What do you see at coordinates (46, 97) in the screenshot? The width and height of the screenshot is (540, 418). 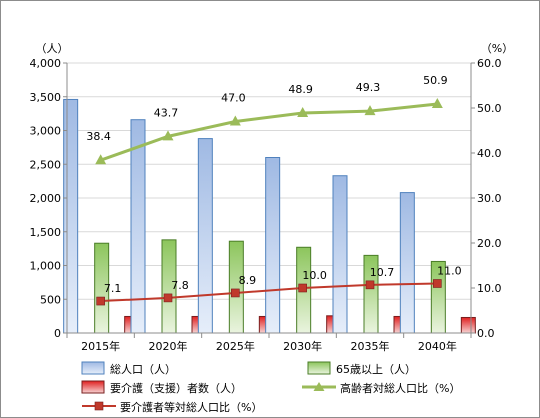 I see `left-tick-label: 3,500` at bounding box center [46, 97].